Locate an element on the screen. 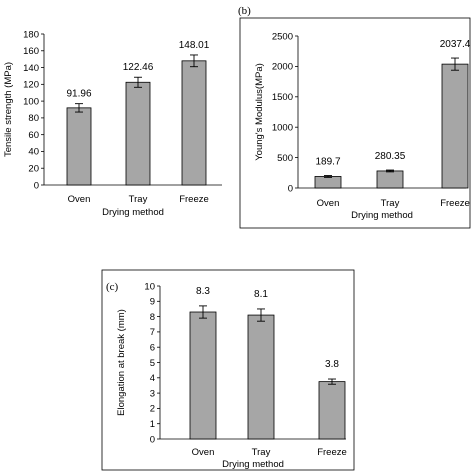  panel-label: (c) is located at coordinates (112, 287).